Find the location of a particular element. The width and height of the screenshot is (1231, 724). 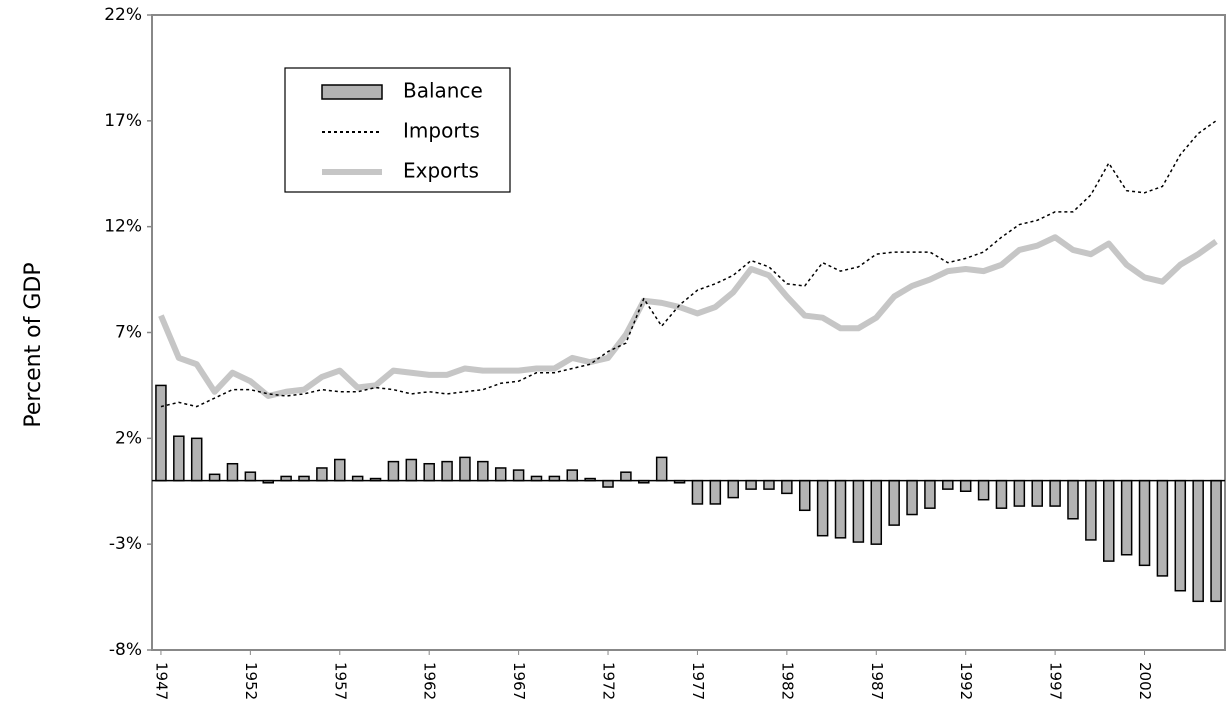

x-tick-label: 1972 is located at coordinates (609, 681).